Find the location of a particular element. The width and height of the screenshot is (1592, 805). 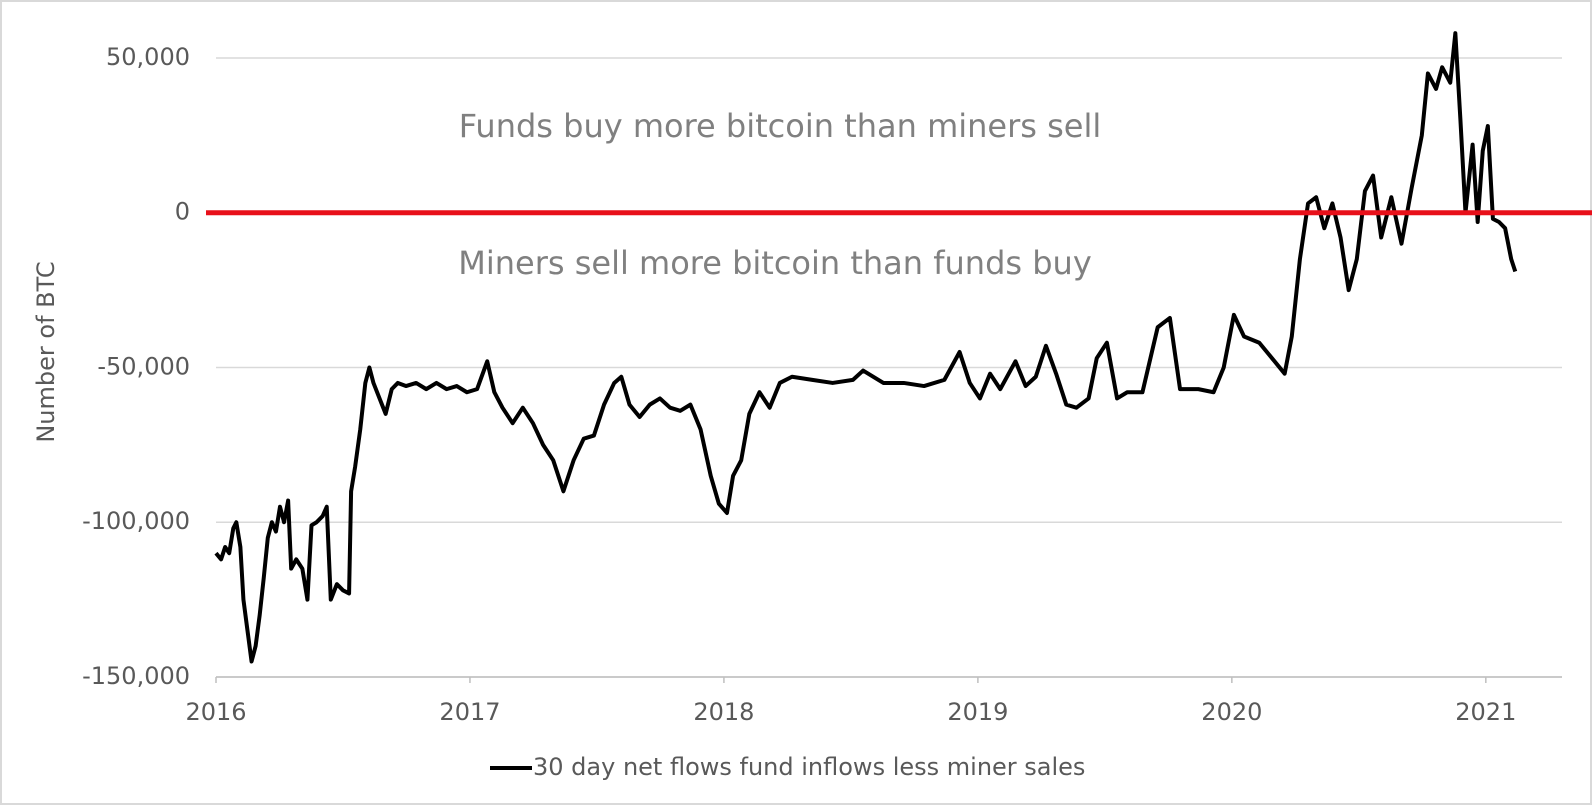

y-tick-label: -150,000 is located at coordinates (136, 676).